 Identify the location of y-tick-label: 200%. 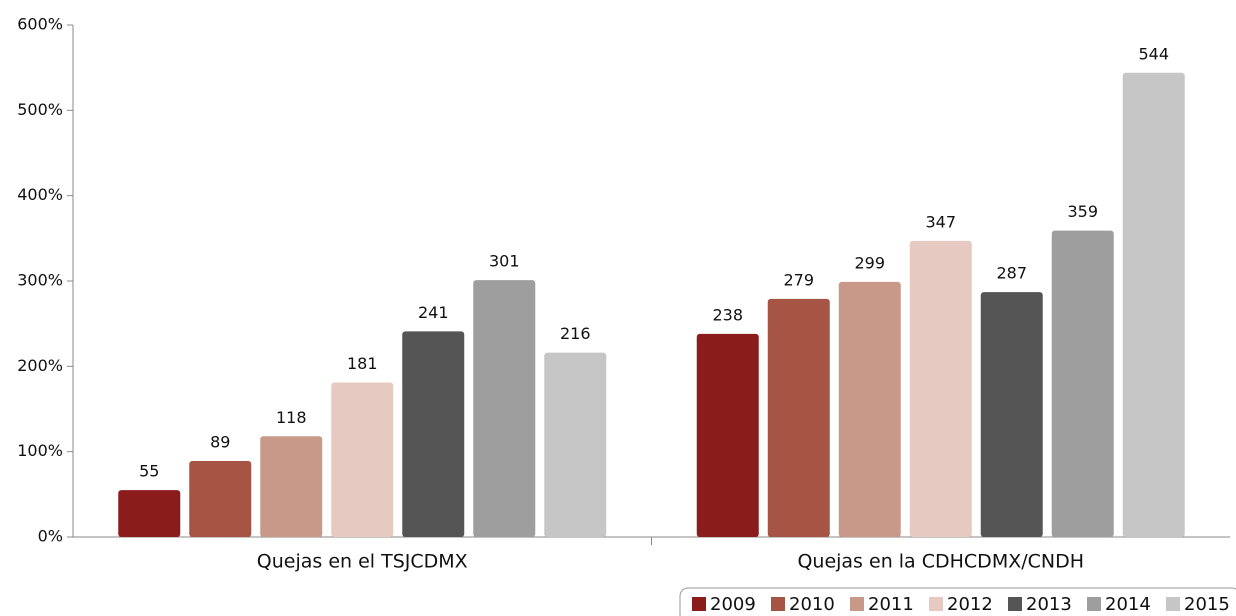
(40, 365).